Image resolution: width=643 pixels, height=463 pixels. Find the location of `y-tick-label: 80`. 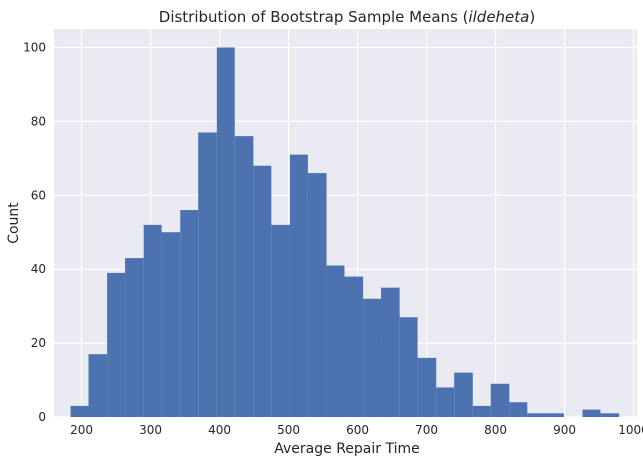

y-tick-label: 80 is located at coordinates (38, 121).